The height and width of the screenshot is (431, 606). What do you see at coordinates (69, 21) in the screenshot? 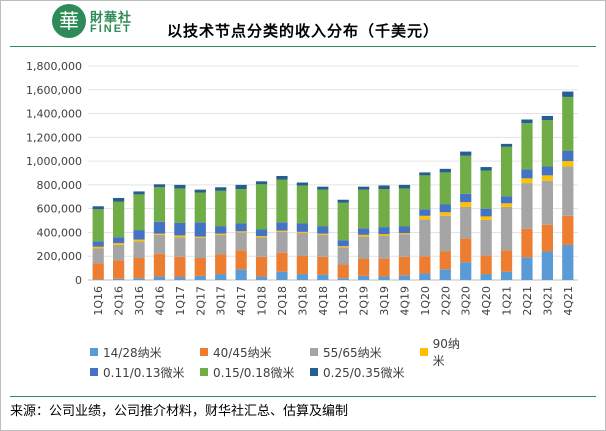
I see `logo-mark: 華` at bounding box center [69, 21].